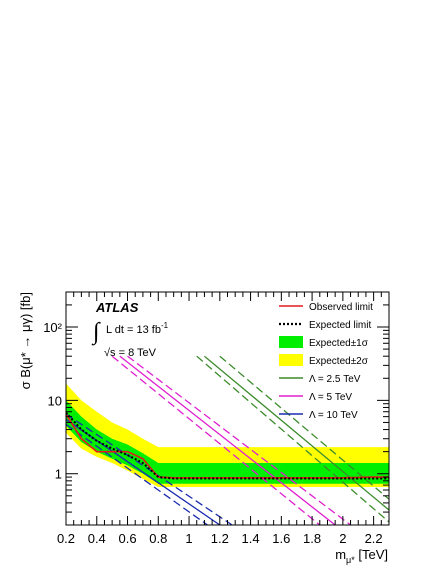 The image size is (443, 573). I want to click on theory-10-tev-upper, so click(149, 469).